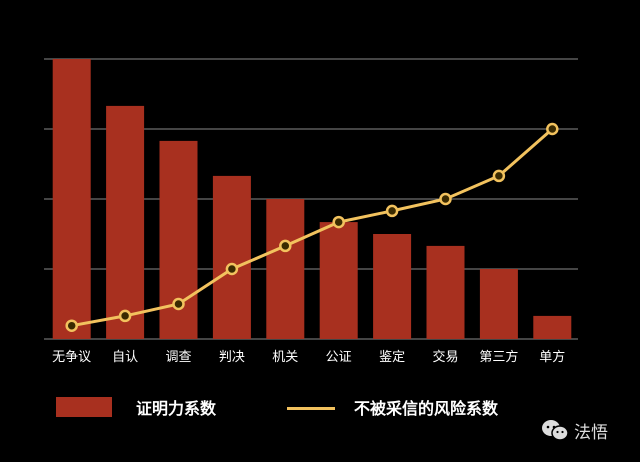  I want to click on x-axis-label: 自认, so click(125, 357).